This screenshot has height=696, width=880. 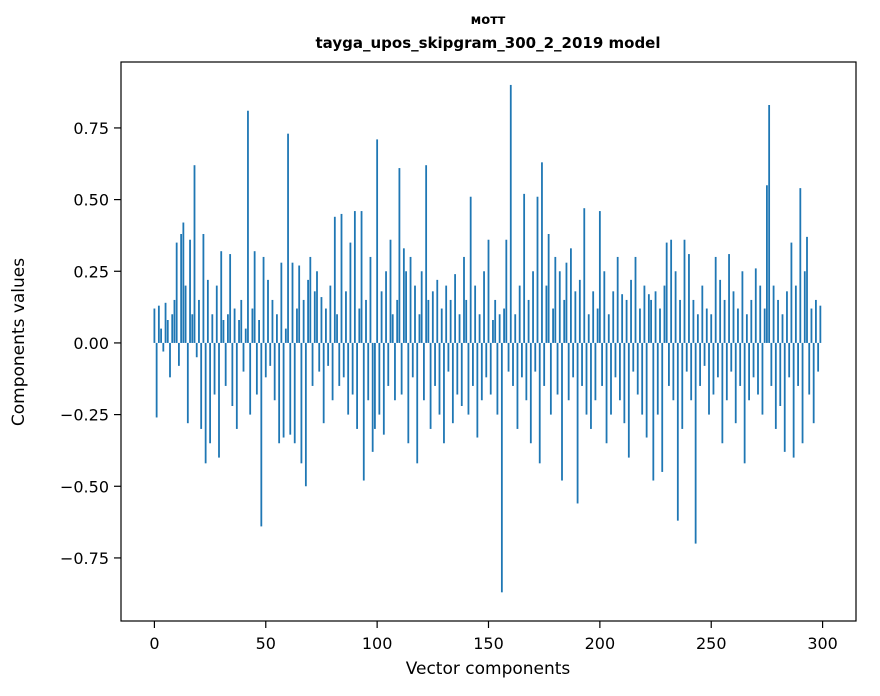 What do you see at coordinates (84, 558) in the screenshot?
I see `y-tick-label: −0.75` at bounding box center [84, 558].